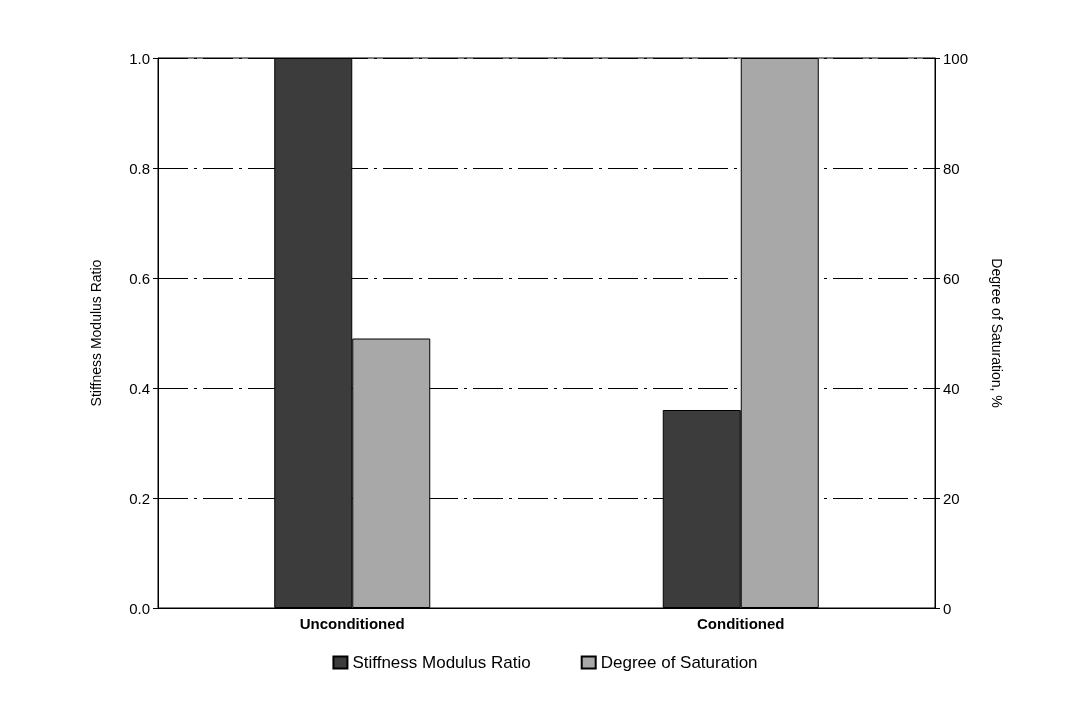 This screenshot has height=726, width=1090. I want to click on x-tick-label: Unconditioned, so click(352, 623).